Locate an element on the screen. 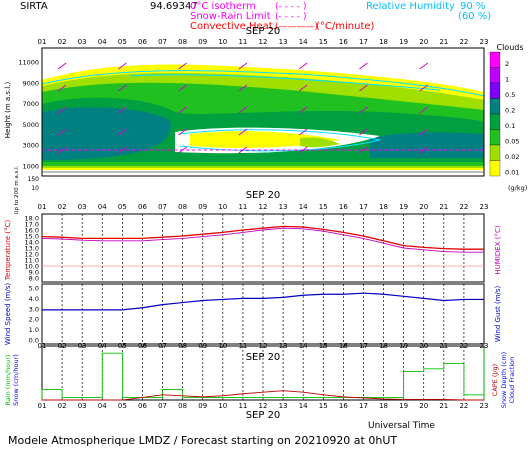  height-tick-1: 9000 is located at coordinates (30, 83).